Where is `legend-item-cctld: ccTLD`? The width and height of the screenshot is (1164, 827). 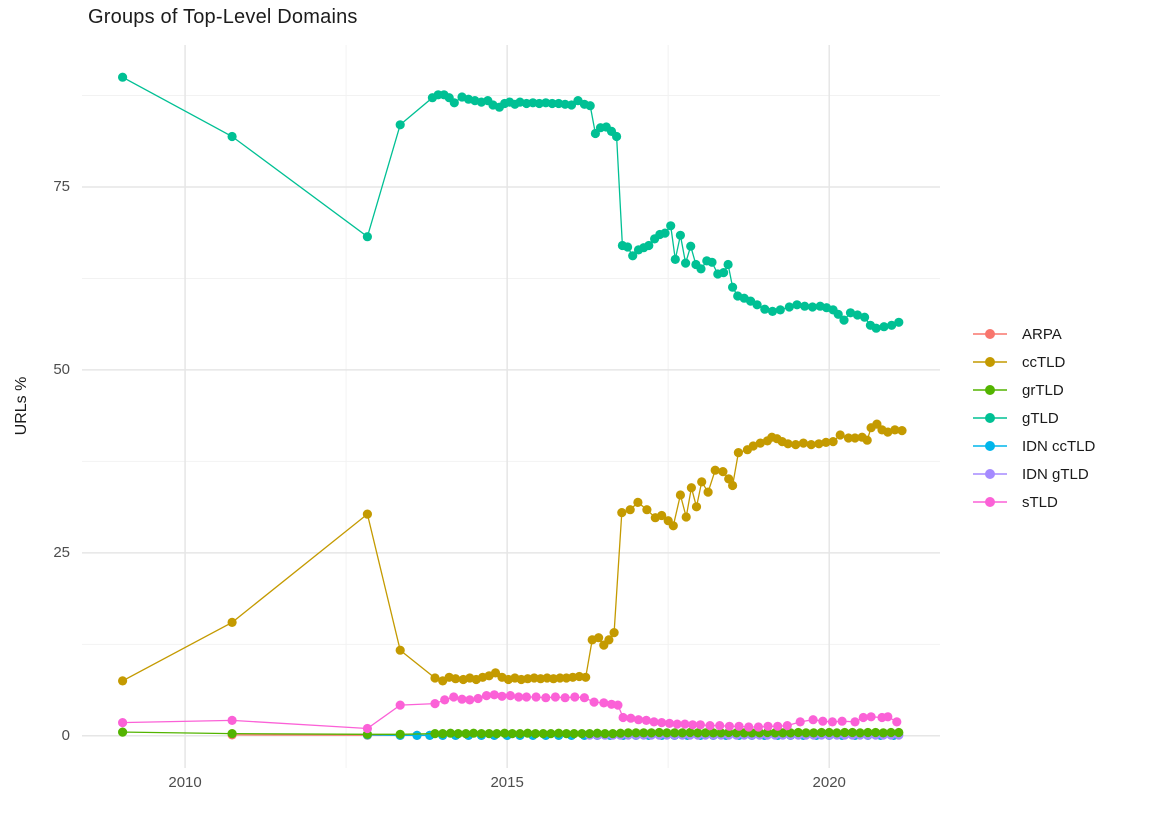
legend-item-cctld: ccTLD is located at coordinates (1033, 362).